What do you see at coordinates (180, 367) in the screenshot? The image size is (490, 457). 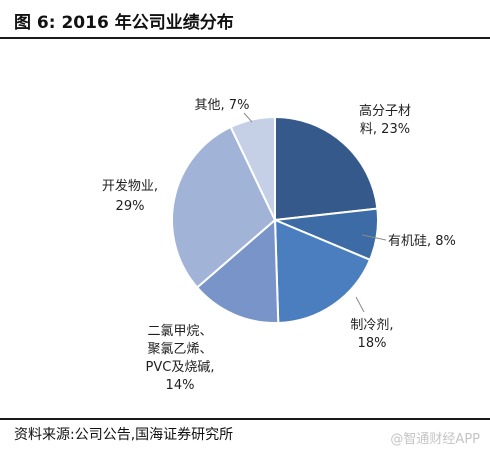 I see `slice-label-line: PVC及烧碱,` at bounding box center [180, 367].